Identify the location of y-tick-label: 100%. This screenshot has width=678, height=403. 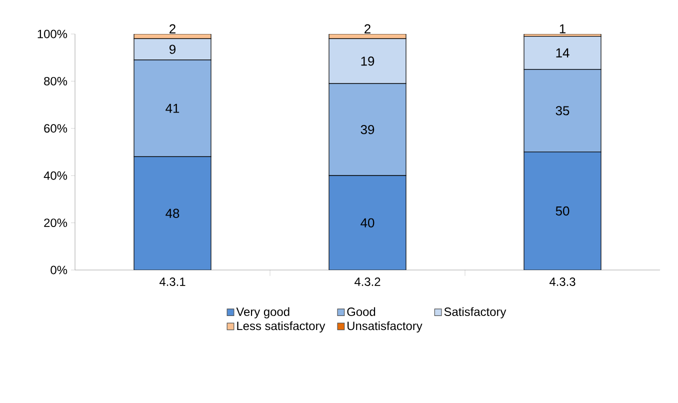
(53, 34).